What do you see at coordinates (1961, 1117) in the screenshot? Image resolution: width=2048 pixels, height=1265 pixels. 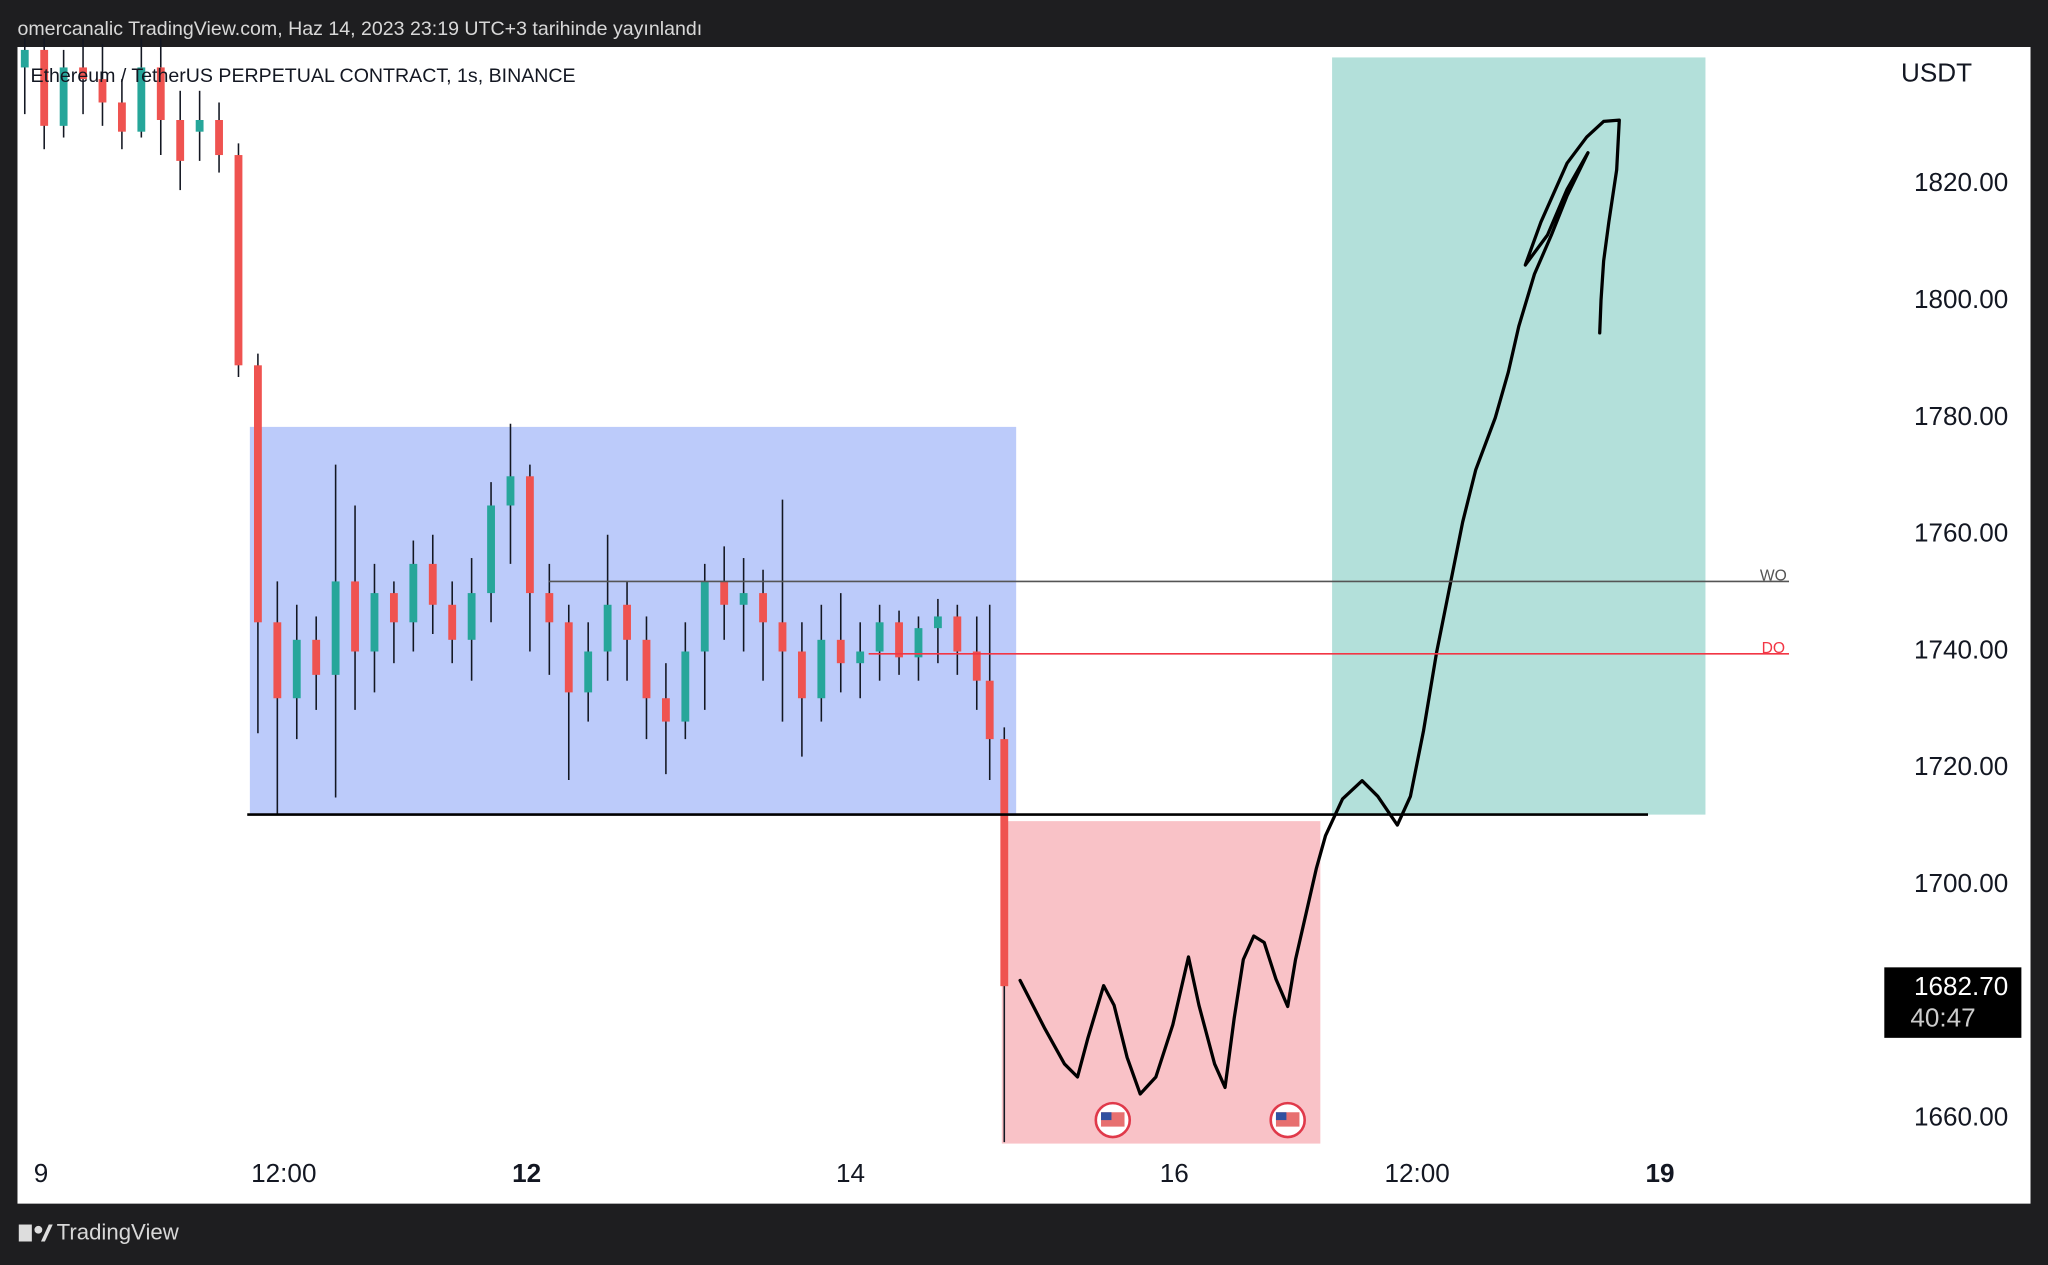 I see `y-tick-label: 1660.00` at bounding box center [1961, 1117].